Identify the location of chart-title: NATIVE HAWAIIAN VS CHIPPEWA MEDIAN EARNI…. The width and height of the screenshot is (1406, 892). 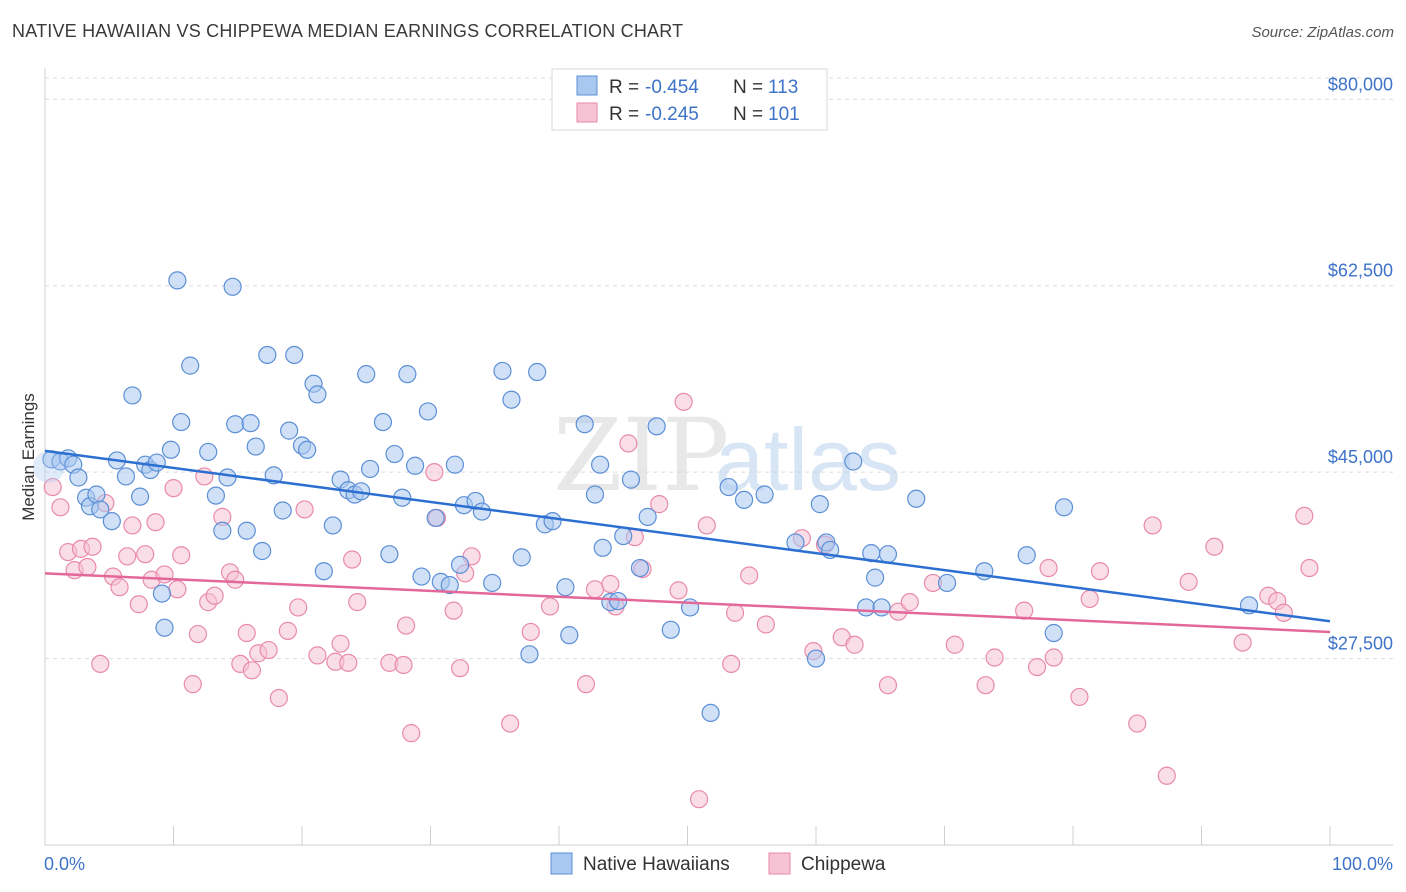
(348, 31).